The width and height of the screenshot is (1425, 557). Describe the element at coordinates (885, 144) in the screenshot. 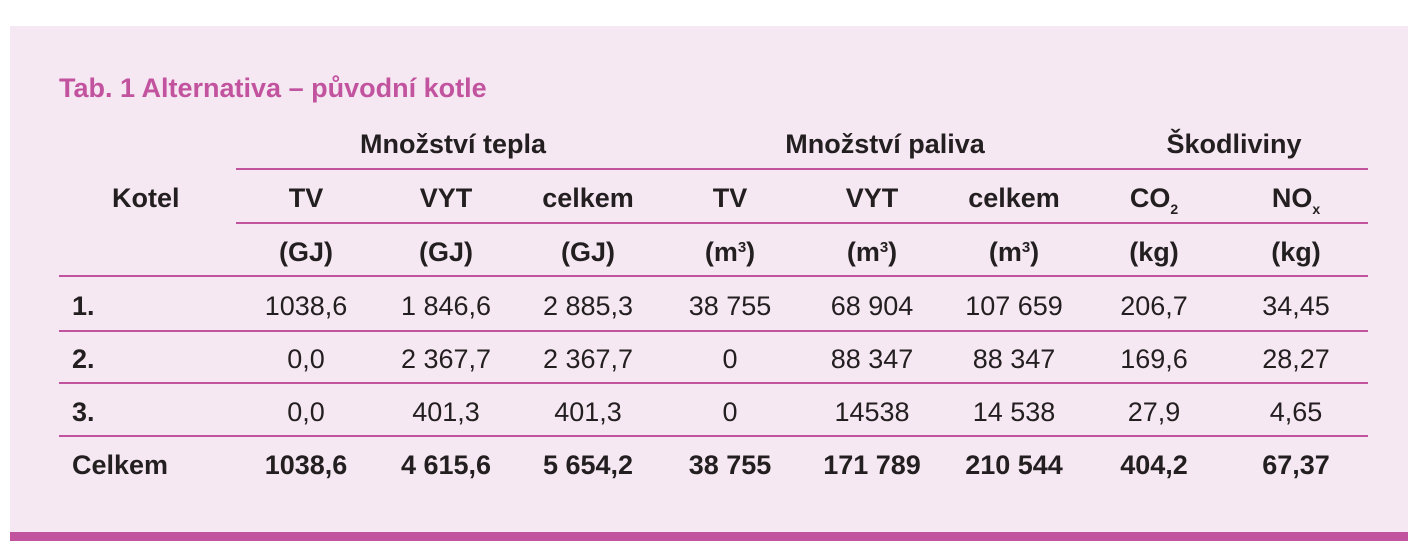

I see `group-header-fuel: Množství paliva` at that location.